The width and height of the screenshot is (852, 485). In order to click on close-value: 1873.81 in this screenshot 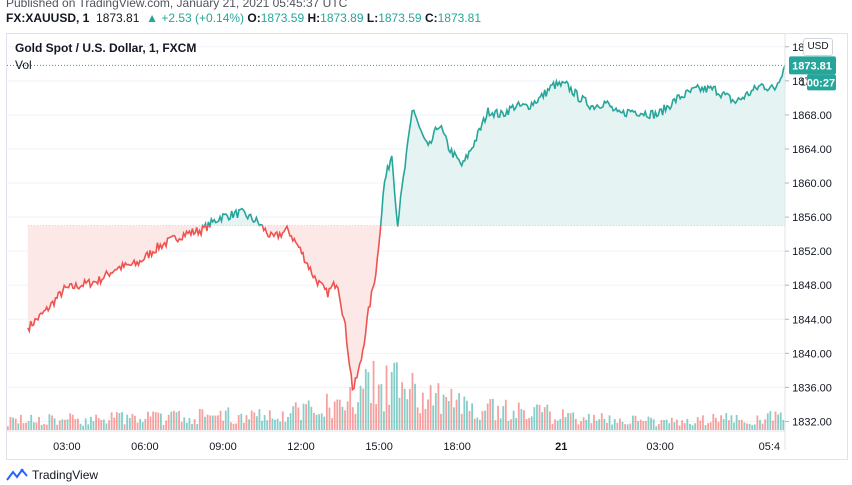, I will do `click(459, 18)`.